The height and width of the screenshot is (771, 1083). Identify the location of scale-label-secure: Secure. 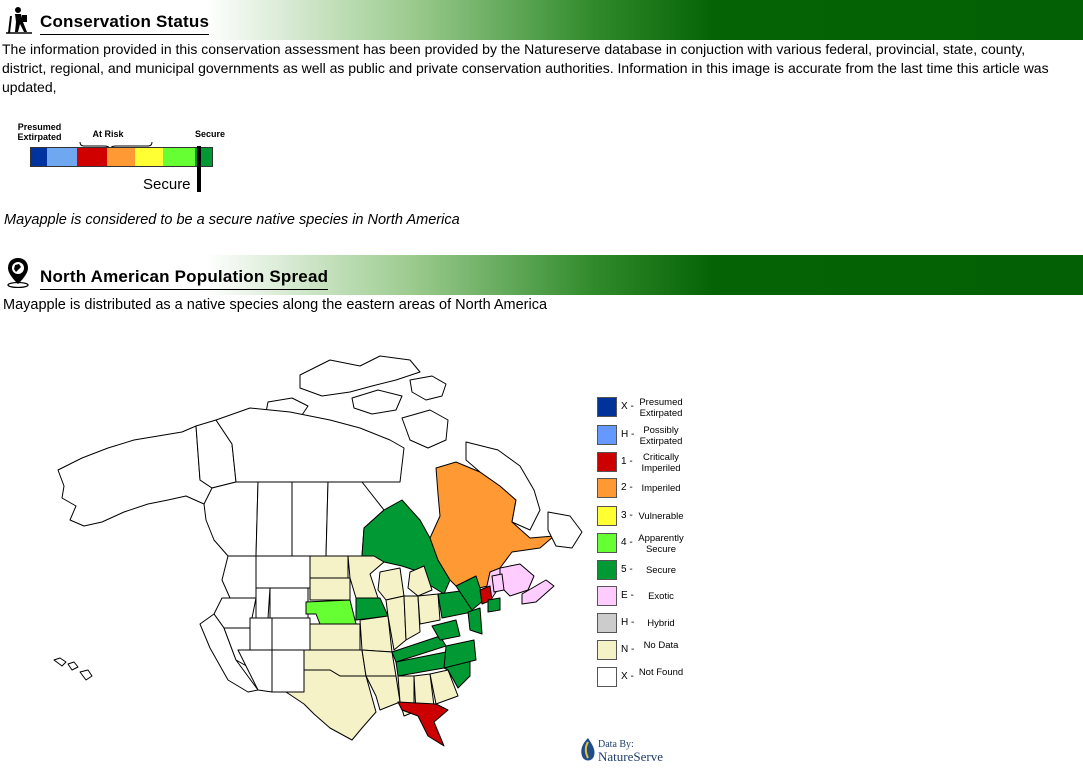
(210, 134).